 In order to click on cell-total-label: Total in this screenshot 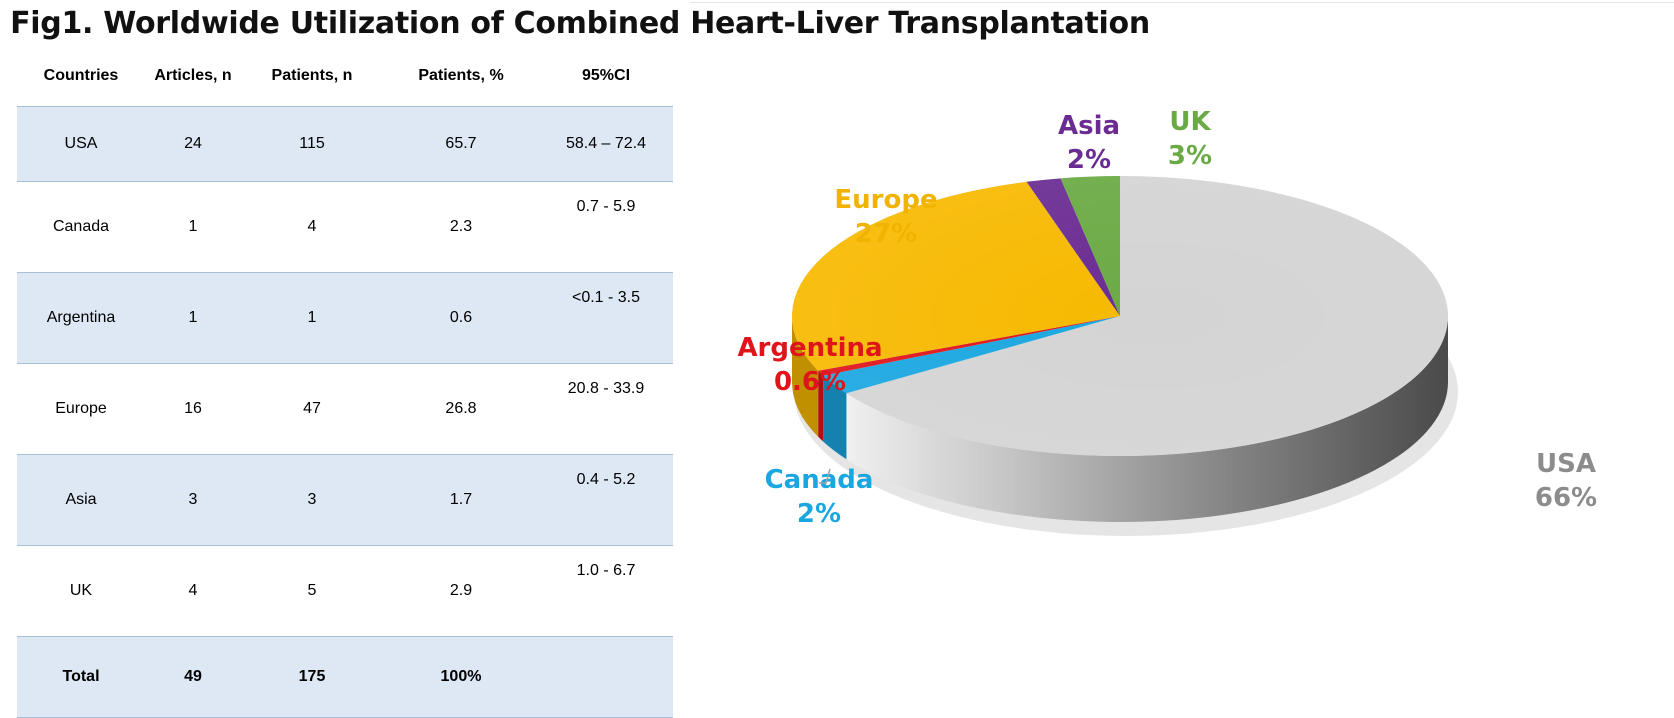, I will do `click(81, 677)`.